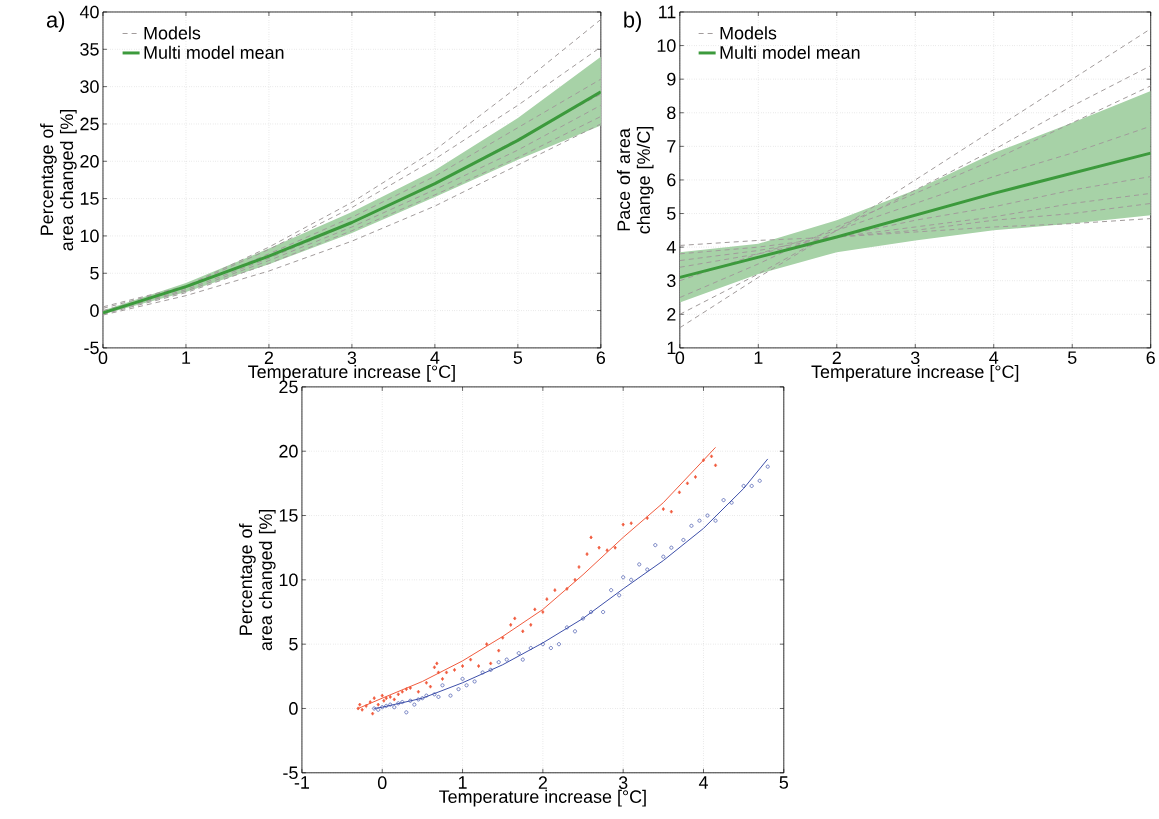 The width and height of the screenshot is (1159, 819). Describe the element at coordinates (671, 79) in the screenshot. I see `y-tick-label: 9` at that location.